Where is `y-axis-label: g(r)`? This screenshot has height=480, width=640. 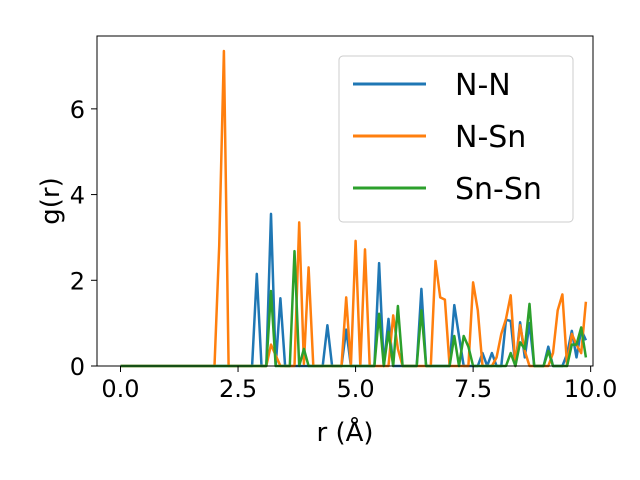
y-axis-label: g(r) is located at coordinates (51, 200).